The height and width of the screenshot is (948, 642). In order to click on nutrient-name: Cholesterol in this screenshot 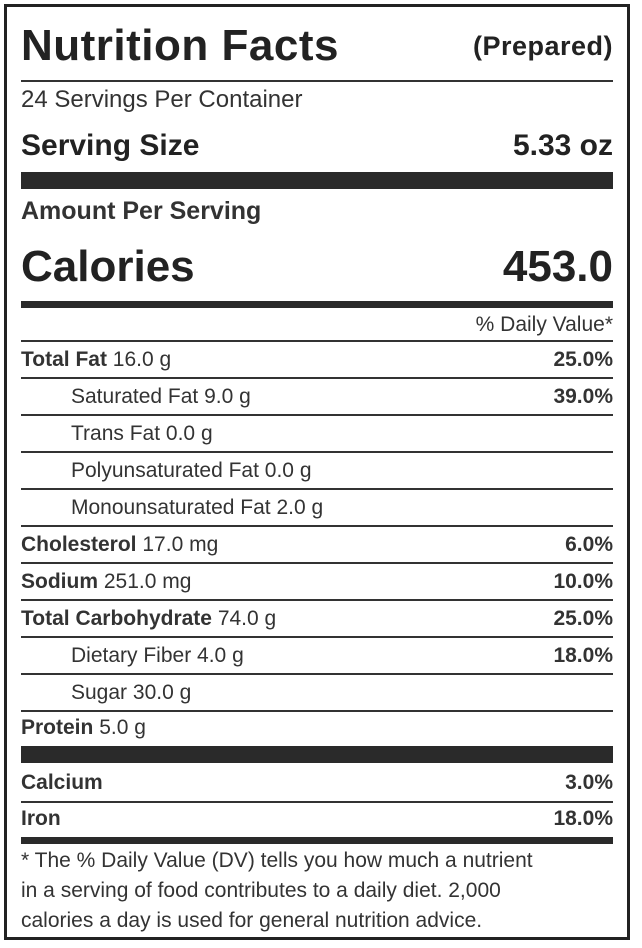, I will do `click(79, 544)`.